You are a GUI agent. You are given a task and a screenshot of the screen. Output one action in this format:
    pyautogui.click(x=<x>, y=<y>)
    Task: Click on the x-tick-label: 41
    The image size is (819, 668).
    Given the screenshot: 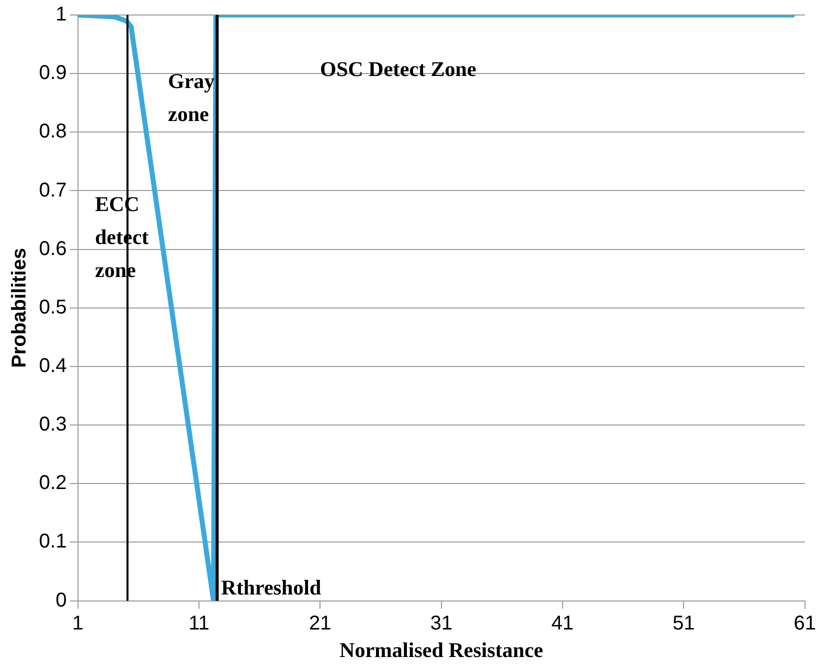 What is the action you would take?
    pyautogui.click(x=562, y=623)
    